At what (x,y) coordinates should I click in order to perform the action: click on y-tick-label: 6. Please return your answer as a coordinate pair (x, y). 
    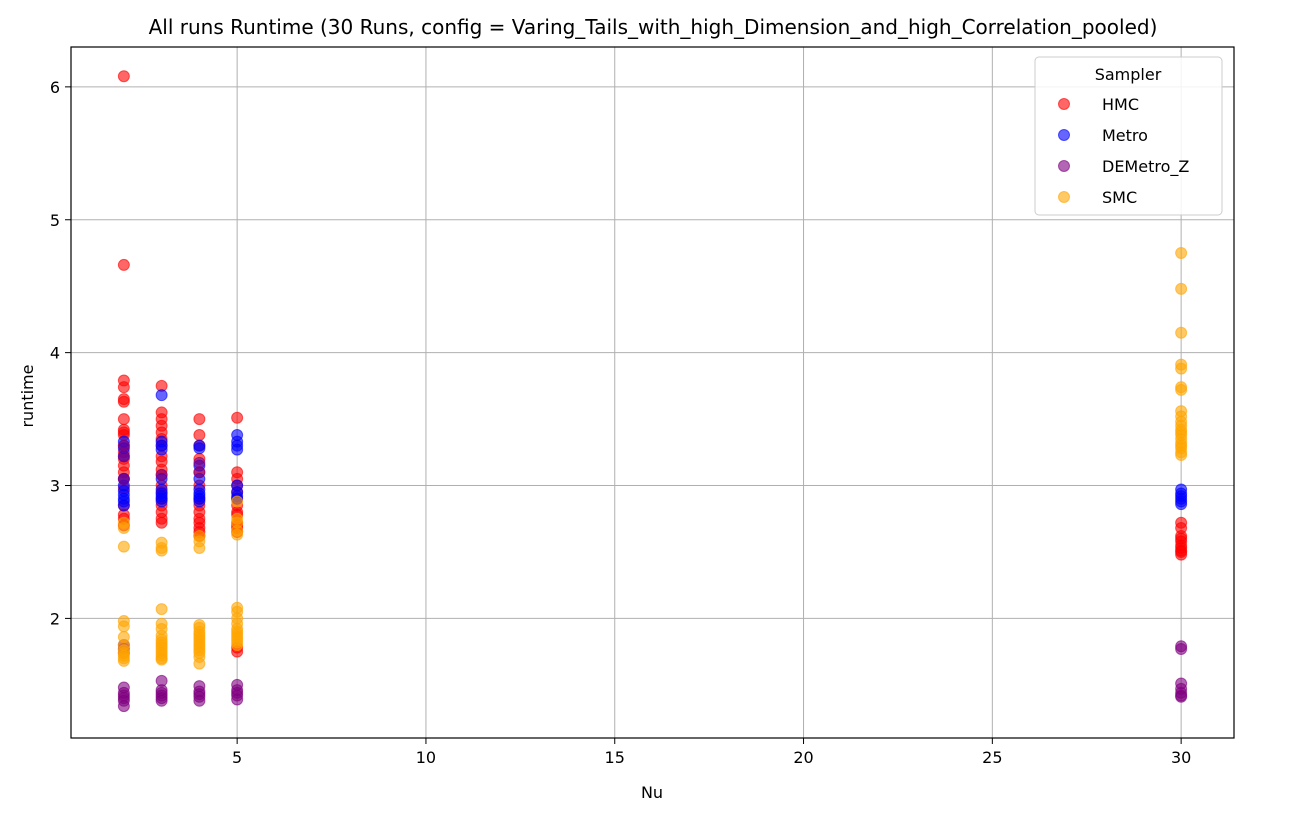
    Looking at the image, I should click on (55, 87).